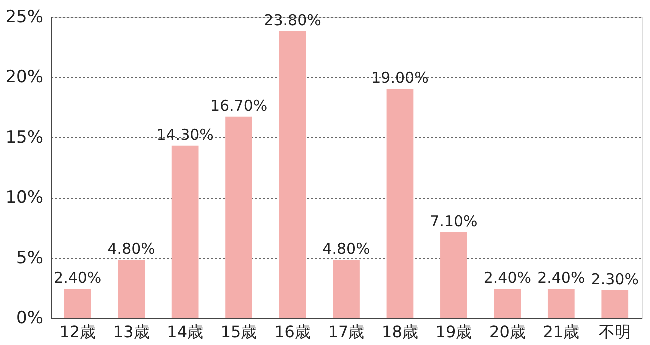 The width and height of the screenshot is (650, 345). Describe the element at coordinates (25, 138) in the screenshot. I see `y-tick-label: 15%` at that location.